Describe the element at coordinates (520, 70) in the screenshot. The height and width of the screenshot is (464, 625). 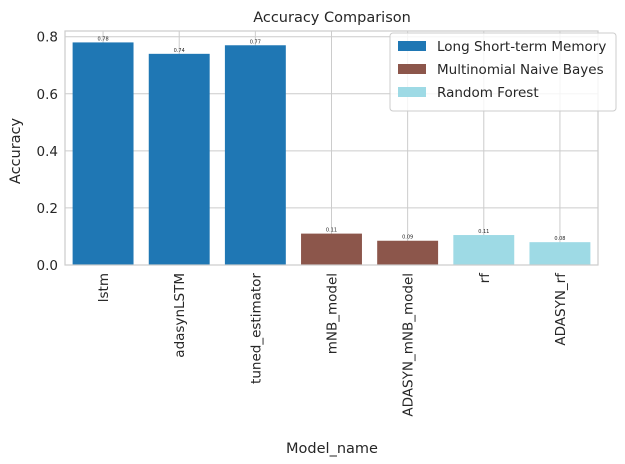
I see `legend-label: Multinomial Naive Bayes` at that location.